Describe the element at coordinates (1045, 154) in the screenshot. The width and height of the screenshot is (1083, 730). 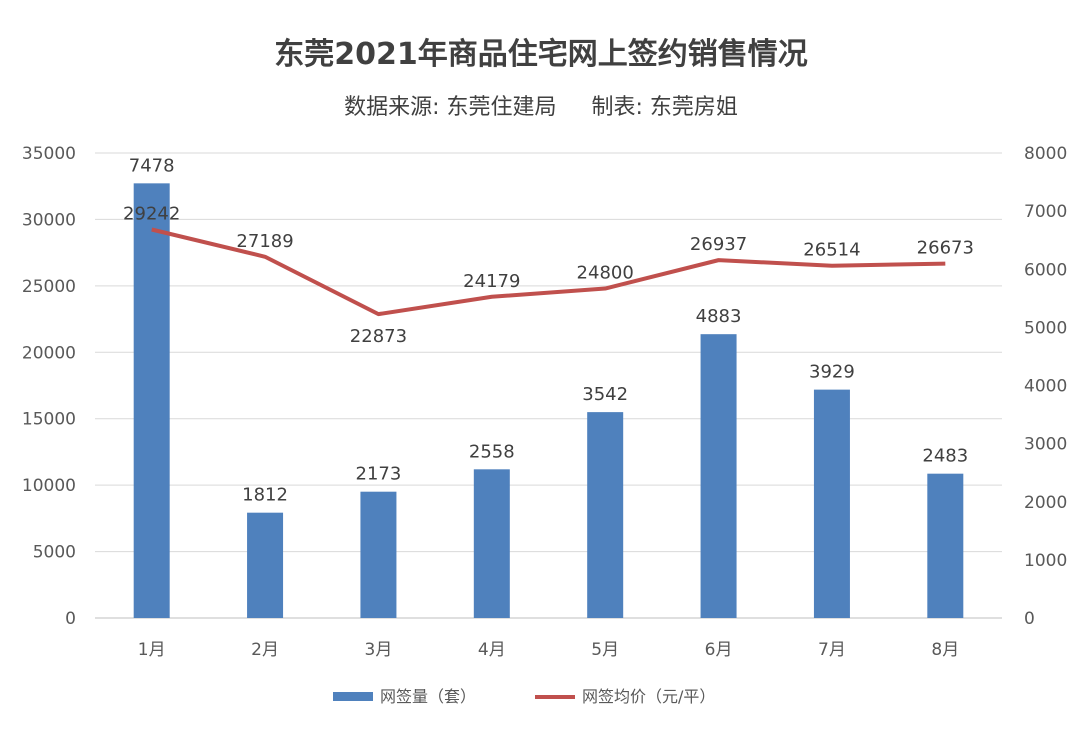
I see `right-axis-tick-label: 8000` at that location.